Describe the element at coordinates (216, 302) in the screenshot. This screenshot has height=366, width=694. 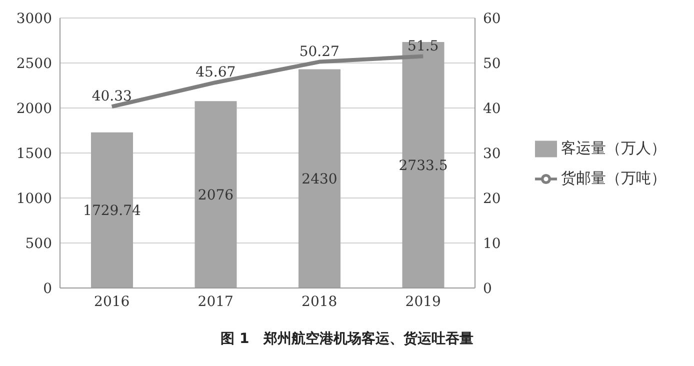
I see `x-tick-label: 2017` at that location.